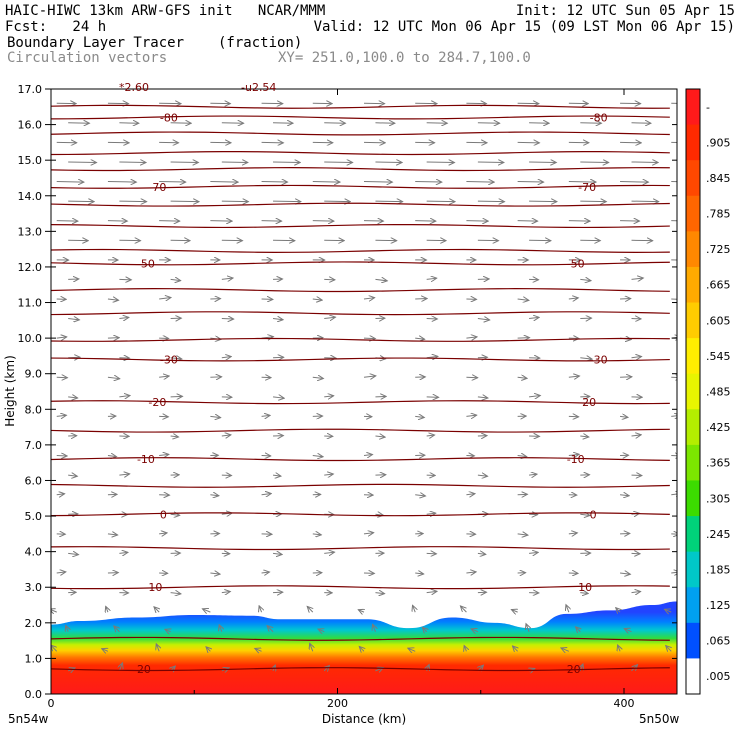 This screenshot has height=740, width=740. Describe the element at coordinates (364, 719) in the screenshot. I see `x-axis-label: Distance (km)` at that location.